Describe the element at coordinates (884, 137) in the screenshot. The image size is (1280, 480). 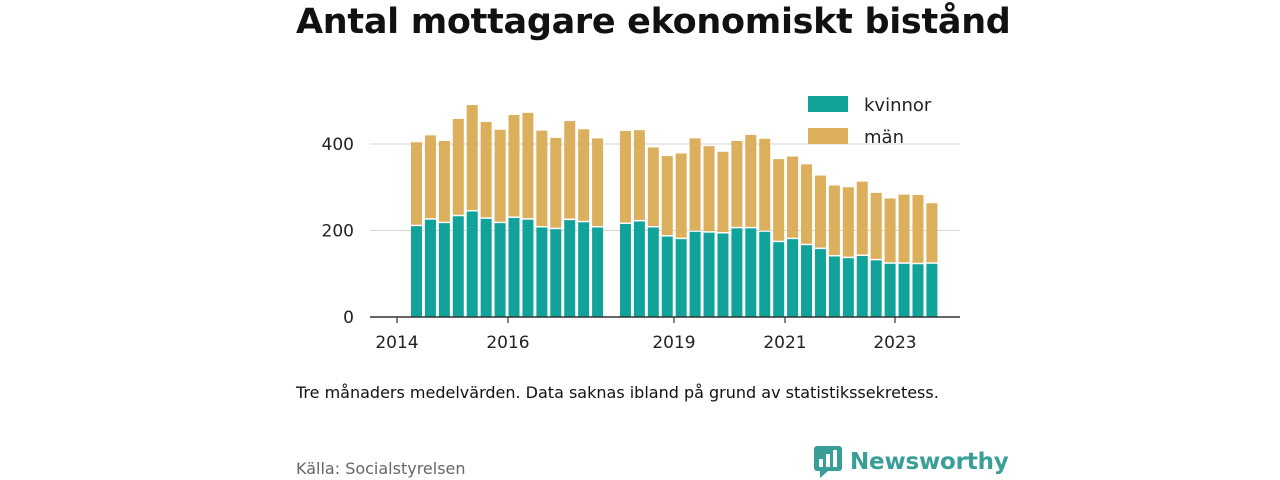
I see `legend-label: män` at that location.